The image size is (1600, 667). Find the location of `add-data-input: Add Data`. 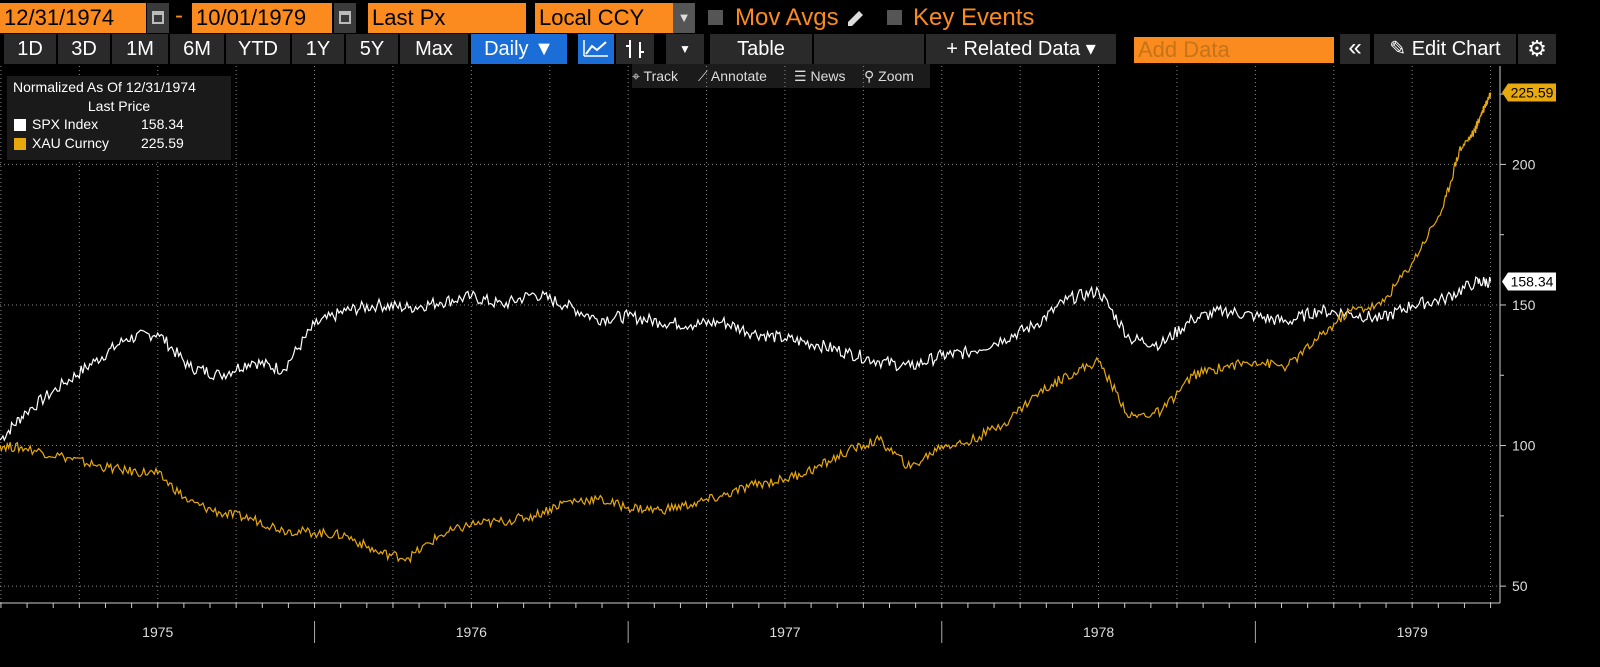

add-data-input: Add Data is located at coordinates (1234, 50).